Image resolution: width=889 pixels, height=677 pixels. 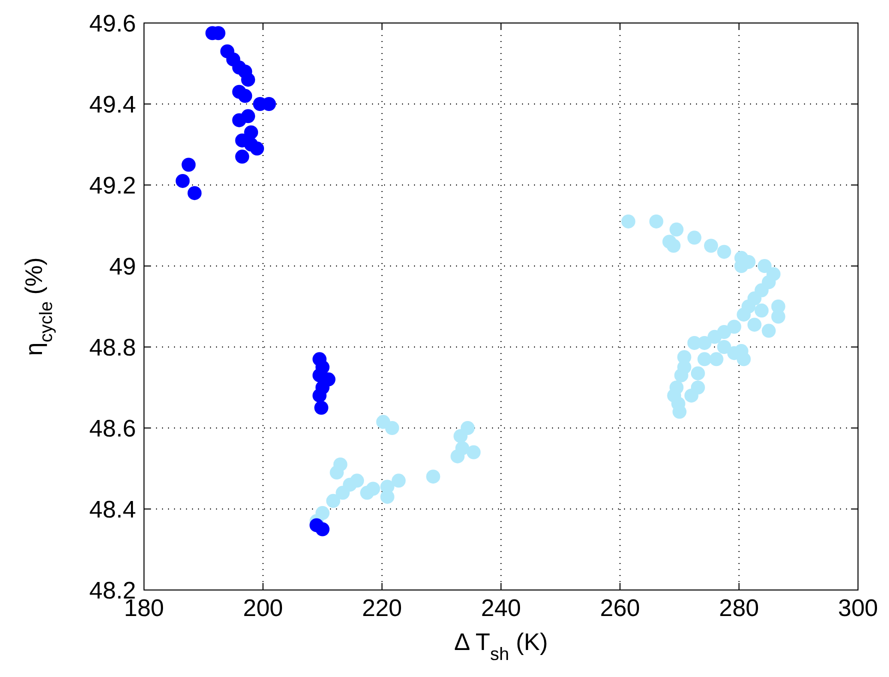 I want to click on y-tick-label: 49.2, so click(x=112, y=186).